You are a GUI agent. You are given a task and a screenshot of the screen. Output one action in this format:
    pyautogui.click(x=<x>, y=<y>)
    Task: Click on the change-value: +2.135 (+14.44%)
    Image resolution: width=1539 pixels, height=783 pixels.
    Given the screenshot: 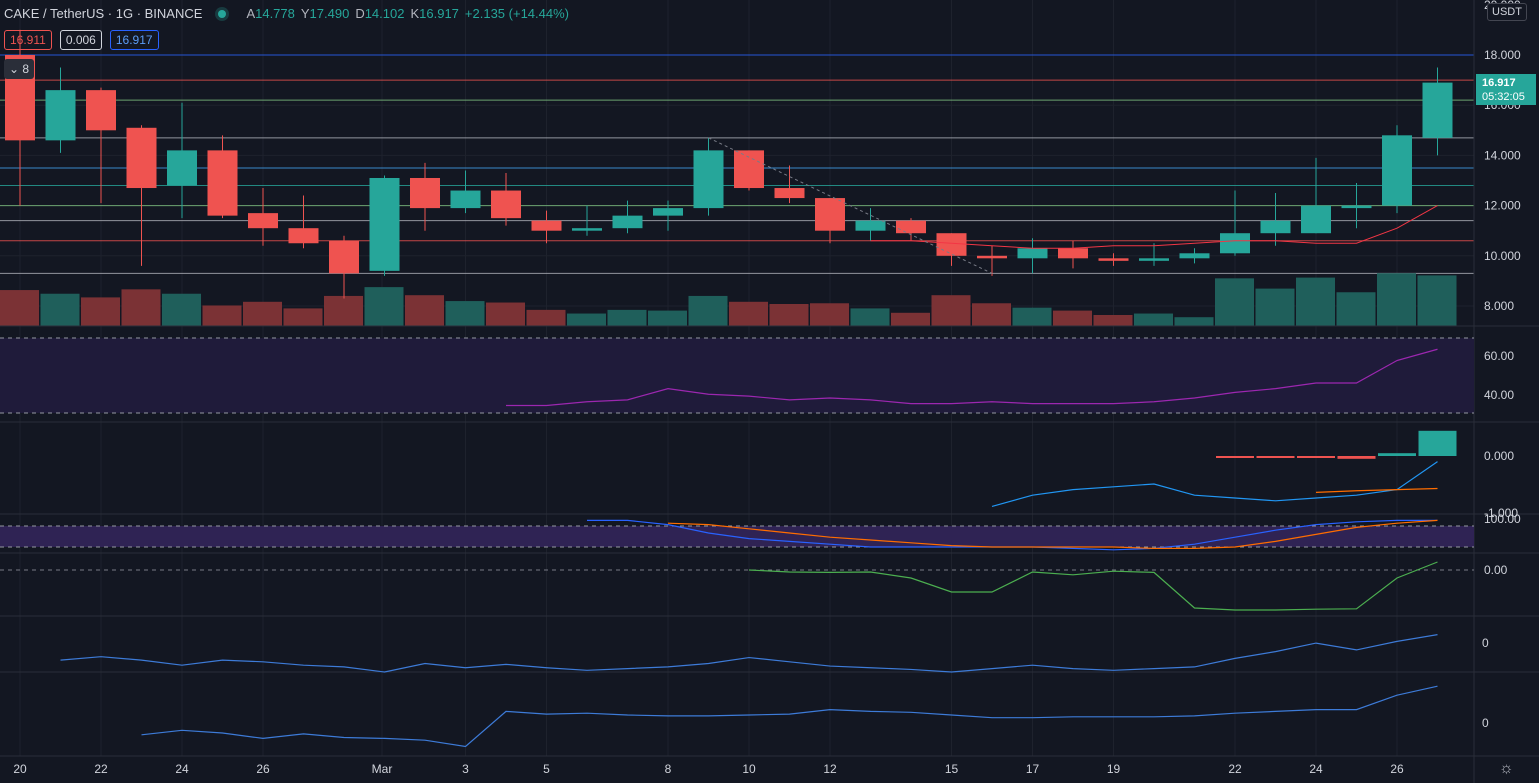 What is the action you would take?
    pyautogui.click(x=516, y=13)
    